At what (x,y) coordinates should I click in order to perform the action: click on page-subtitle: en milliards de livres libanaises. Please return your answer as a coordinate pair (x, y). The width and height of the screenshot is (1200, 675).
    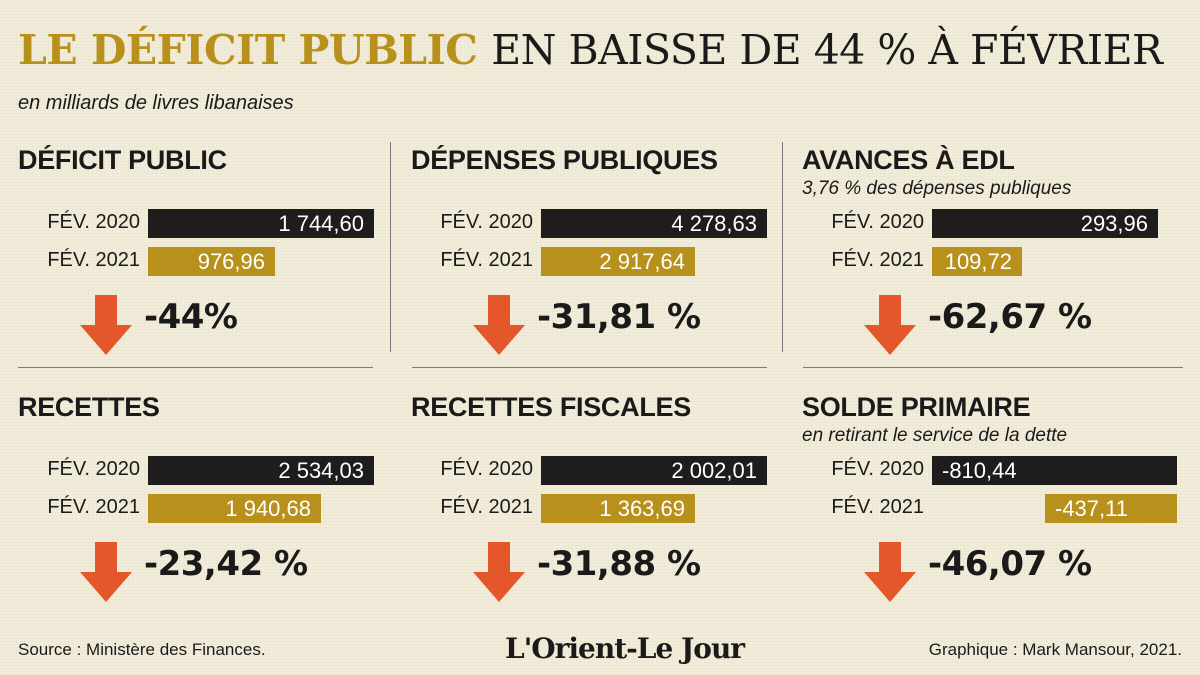
    Looking at the image, I should click on (156, 103).